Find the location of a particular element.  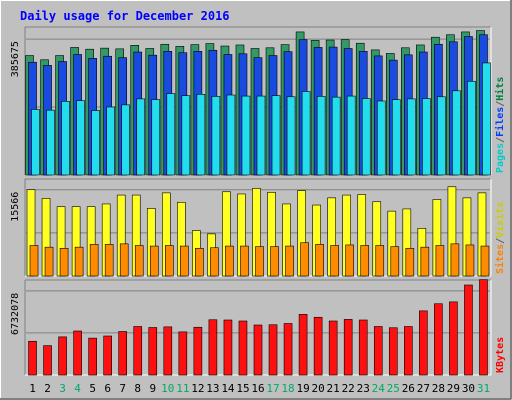

day-label-22: 22 is located at coordinates (348, 388).